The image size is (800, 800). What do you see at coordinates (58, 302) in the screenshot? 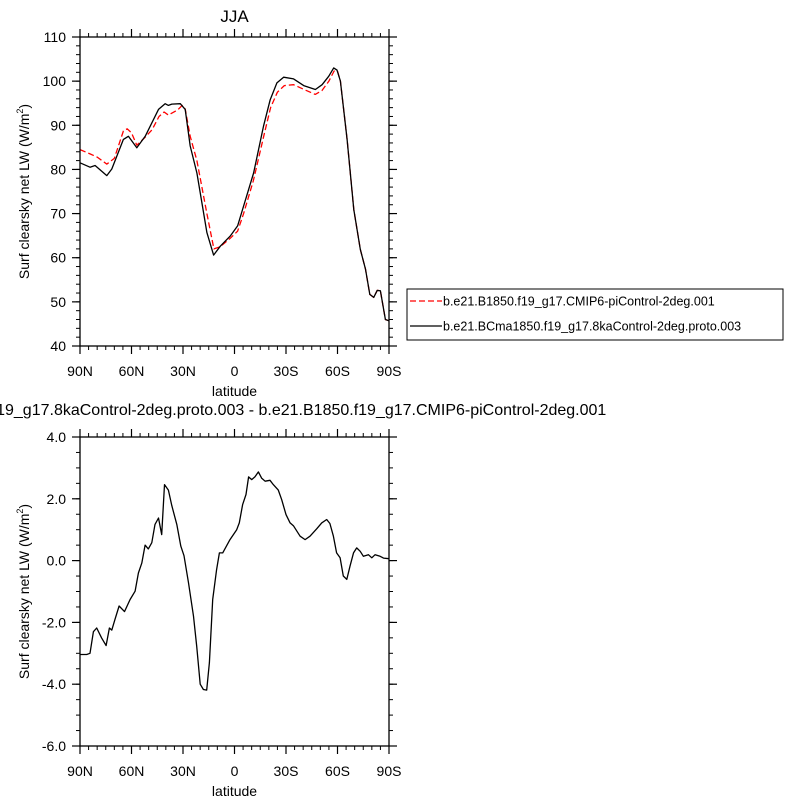
I see `y-tick-label: 50` at bounding box center [58, 302].